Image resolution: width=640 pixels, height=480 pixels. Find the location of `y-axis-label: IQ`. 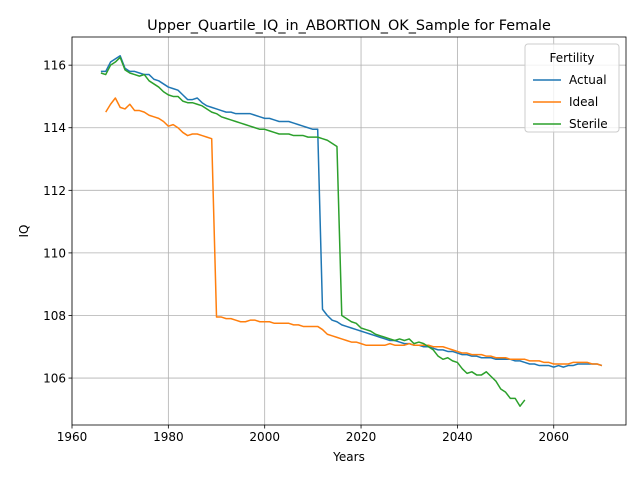

y-axis-label: IQ is located at coordinates (24, 231).